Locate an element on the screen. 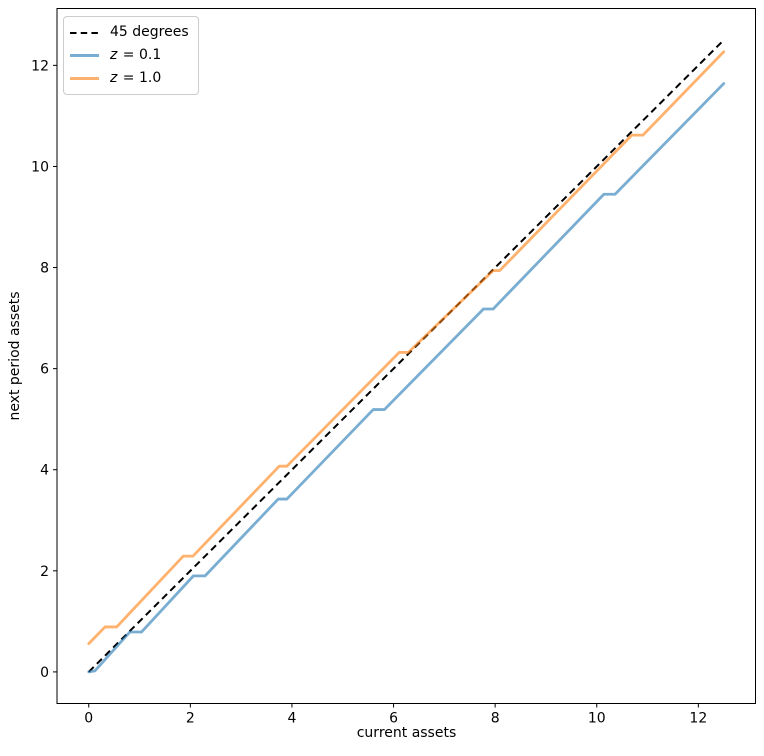 This screenshot has height=756, width=764. legend: 45 degrees z = 0.1 z = 1.0 is located at coordinates (131, 55).